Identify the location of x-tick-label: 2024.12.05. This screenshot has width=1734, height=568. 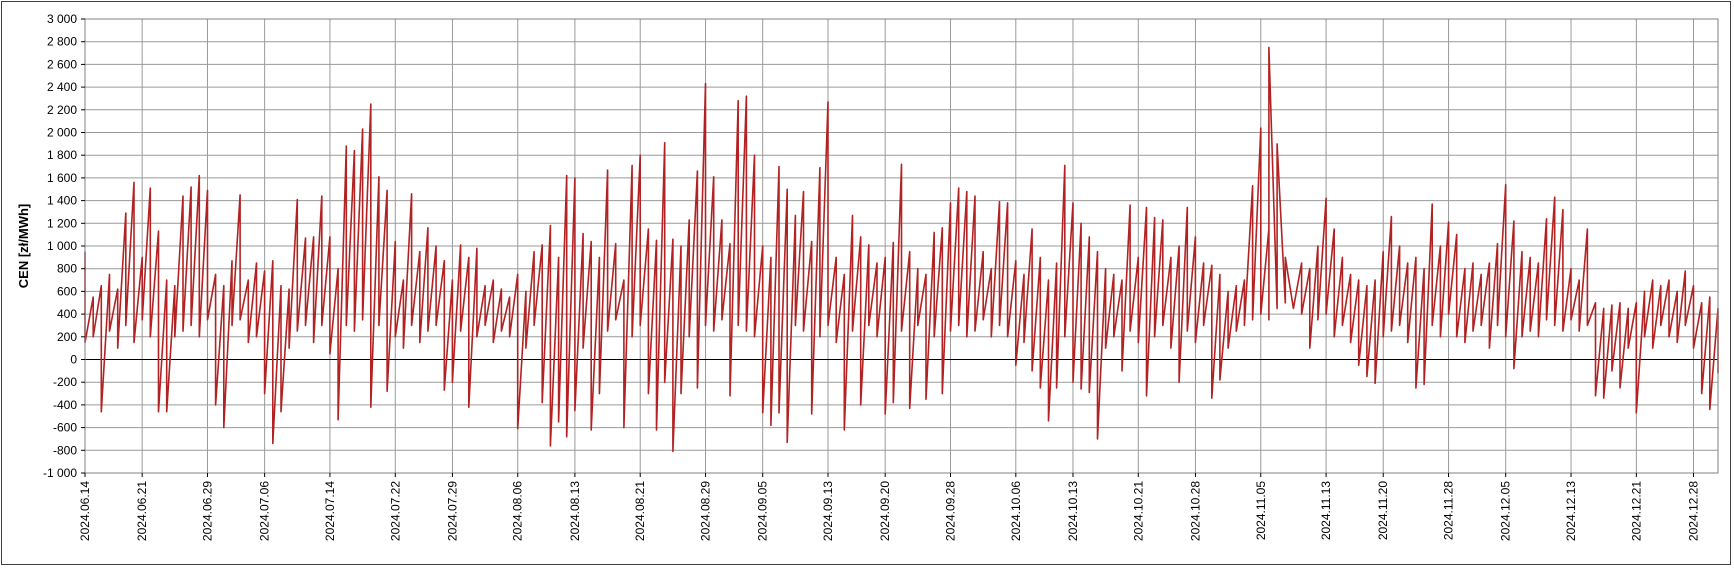
(1506, 511).